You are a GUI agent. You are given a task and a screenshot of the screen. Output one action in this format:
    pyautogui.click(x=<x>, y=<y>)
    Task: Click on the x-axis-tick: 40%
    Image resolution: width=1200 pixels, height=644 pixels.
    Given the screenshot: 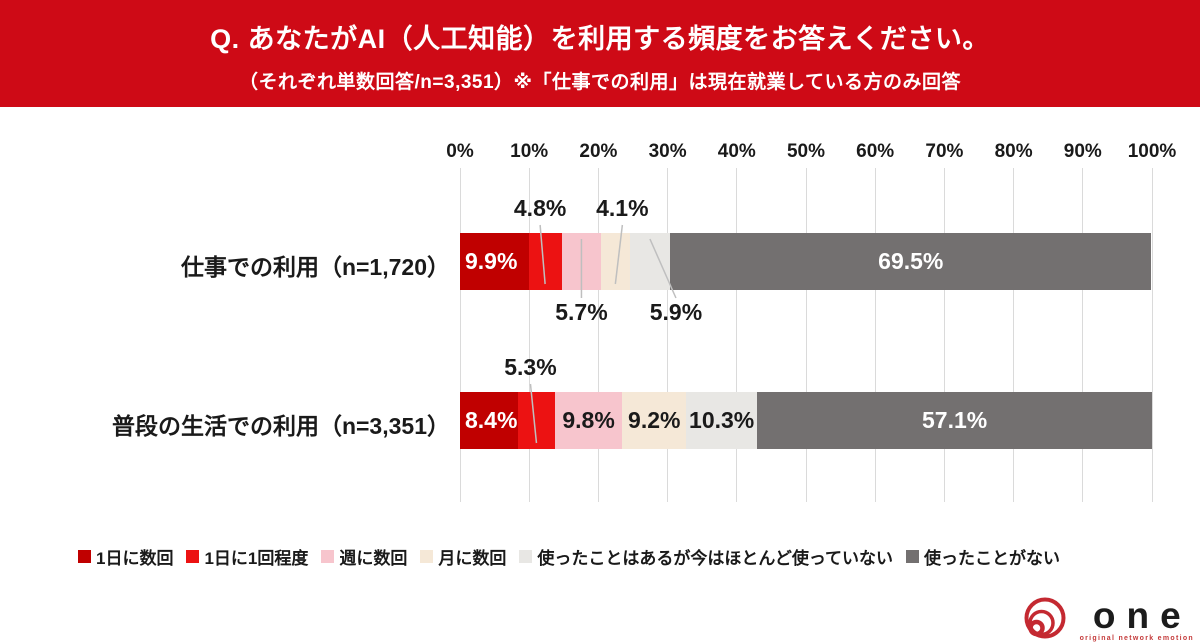 What is the action you would take?
    pyautogui.click(x=736, y=151)
    